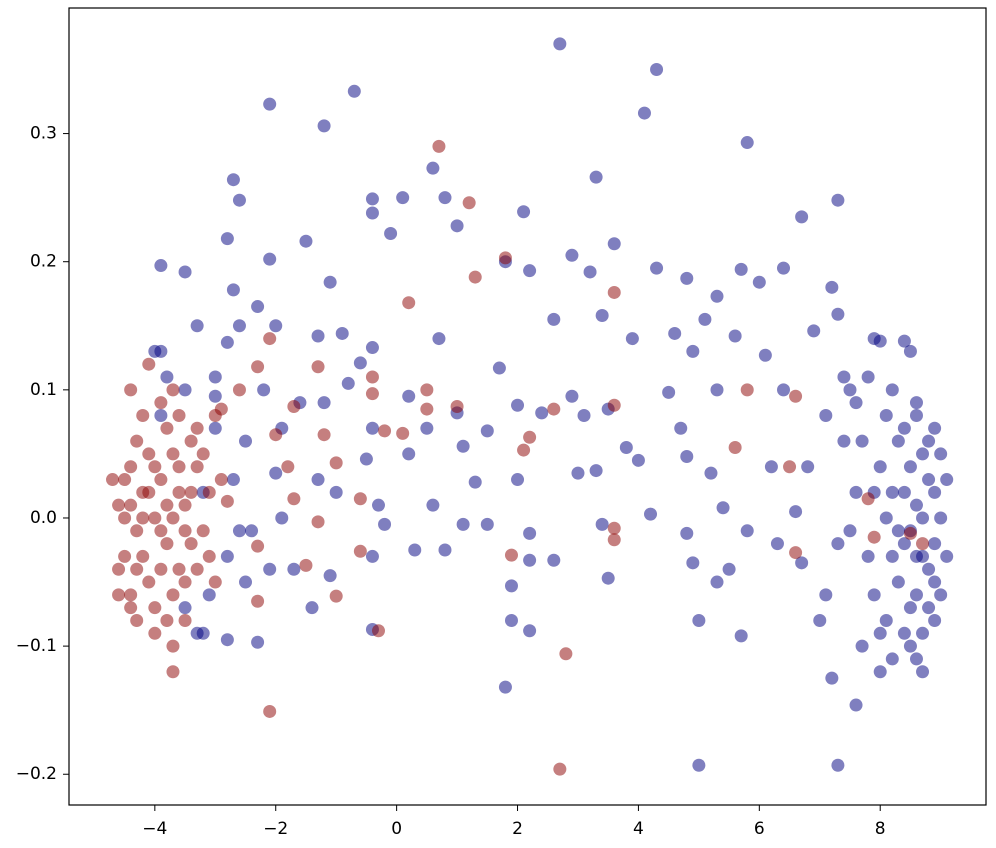 The height and width of the screenshot is (848, 996). Describe the element at coordinates (43, 390) in the screenshot. I see `y-tick-label: 0.1` at that location.